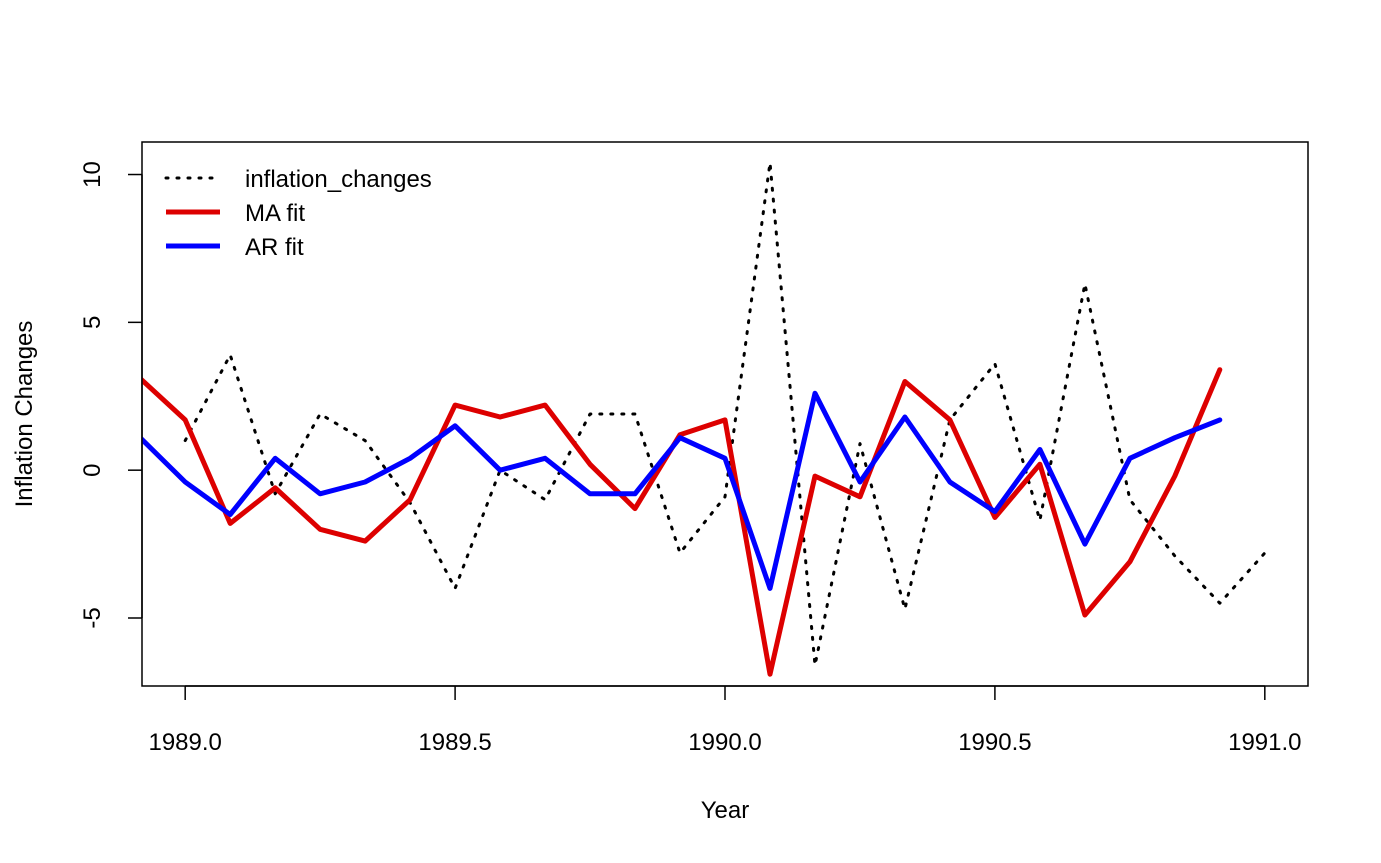 The image size is (1381, 863). What do you see at coordinates (1264, 742) in the screenshot?
I see `x-tick-label: 1991.0` at bounding box center [1264, 742].